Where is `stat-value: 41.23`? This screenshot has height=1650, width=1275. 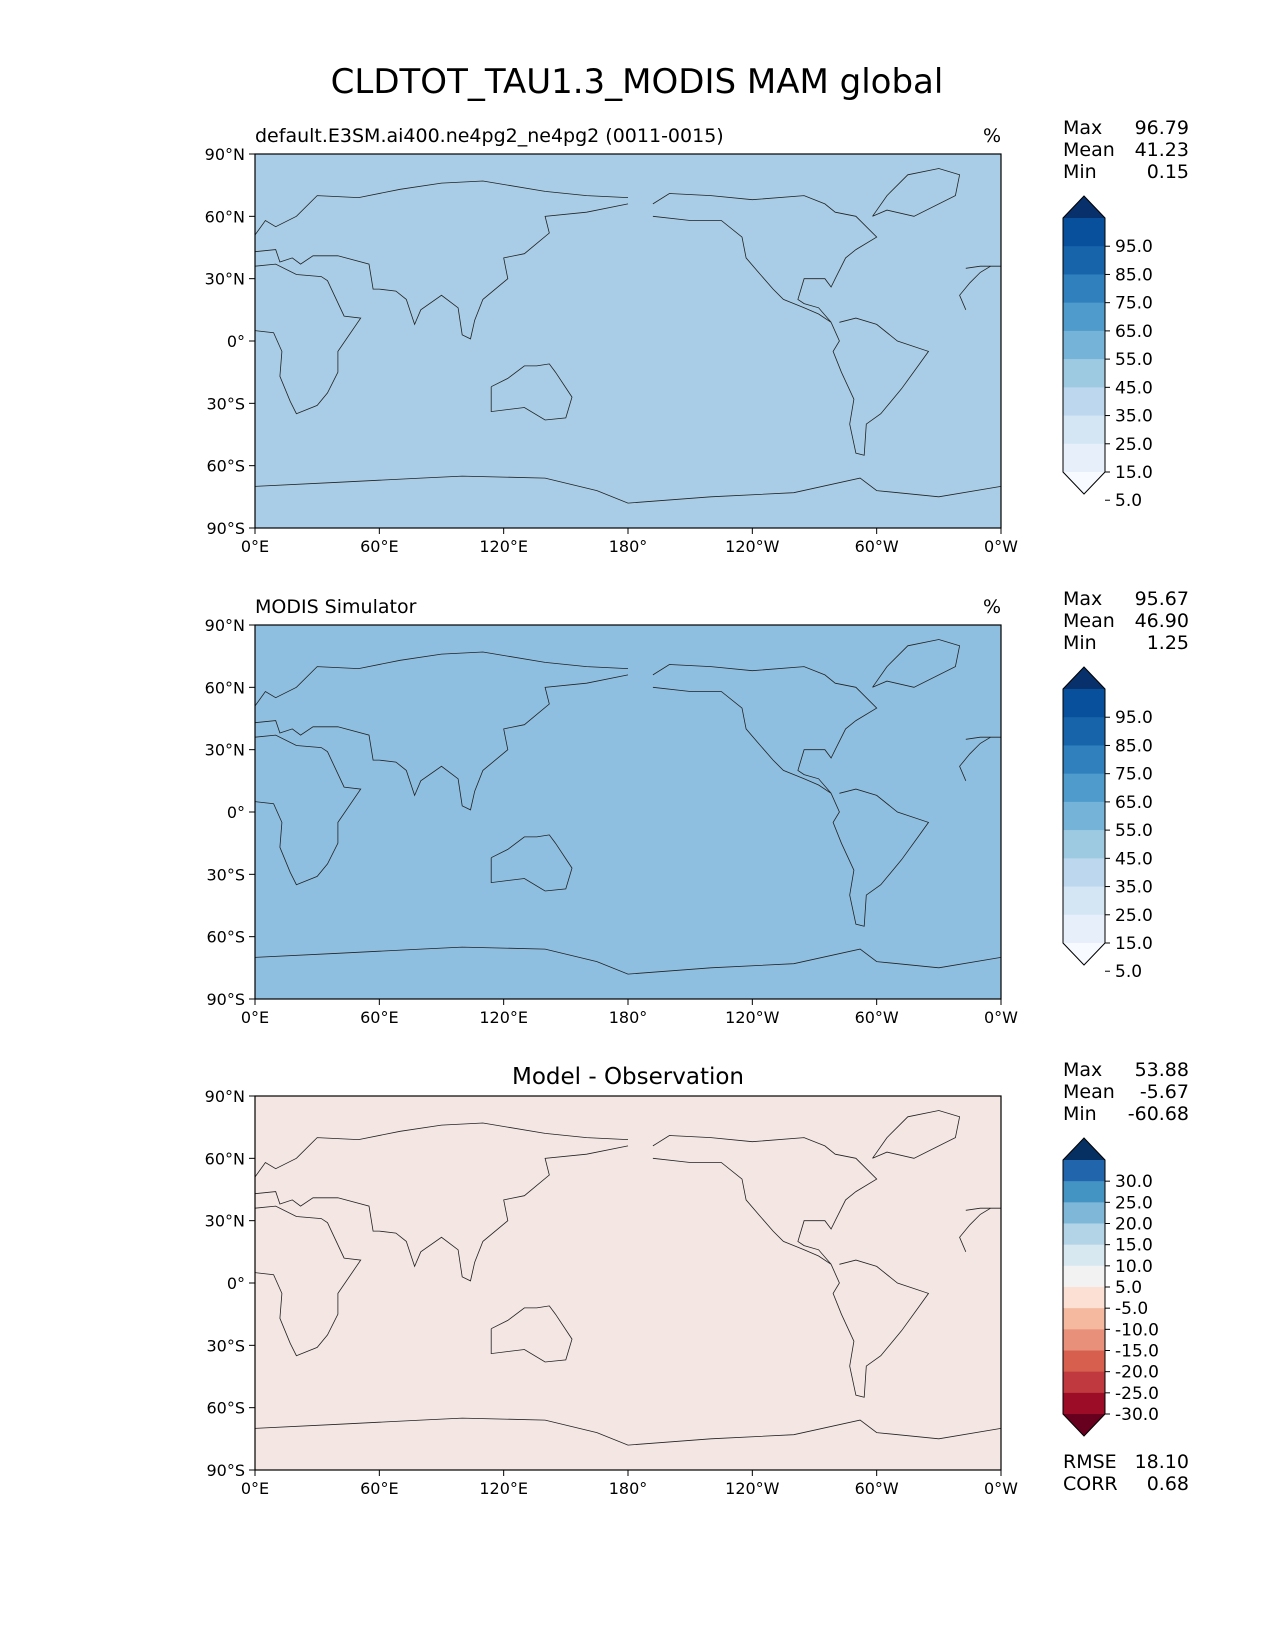
stat-value: 41.23 is located at coordinates (1162, 150).